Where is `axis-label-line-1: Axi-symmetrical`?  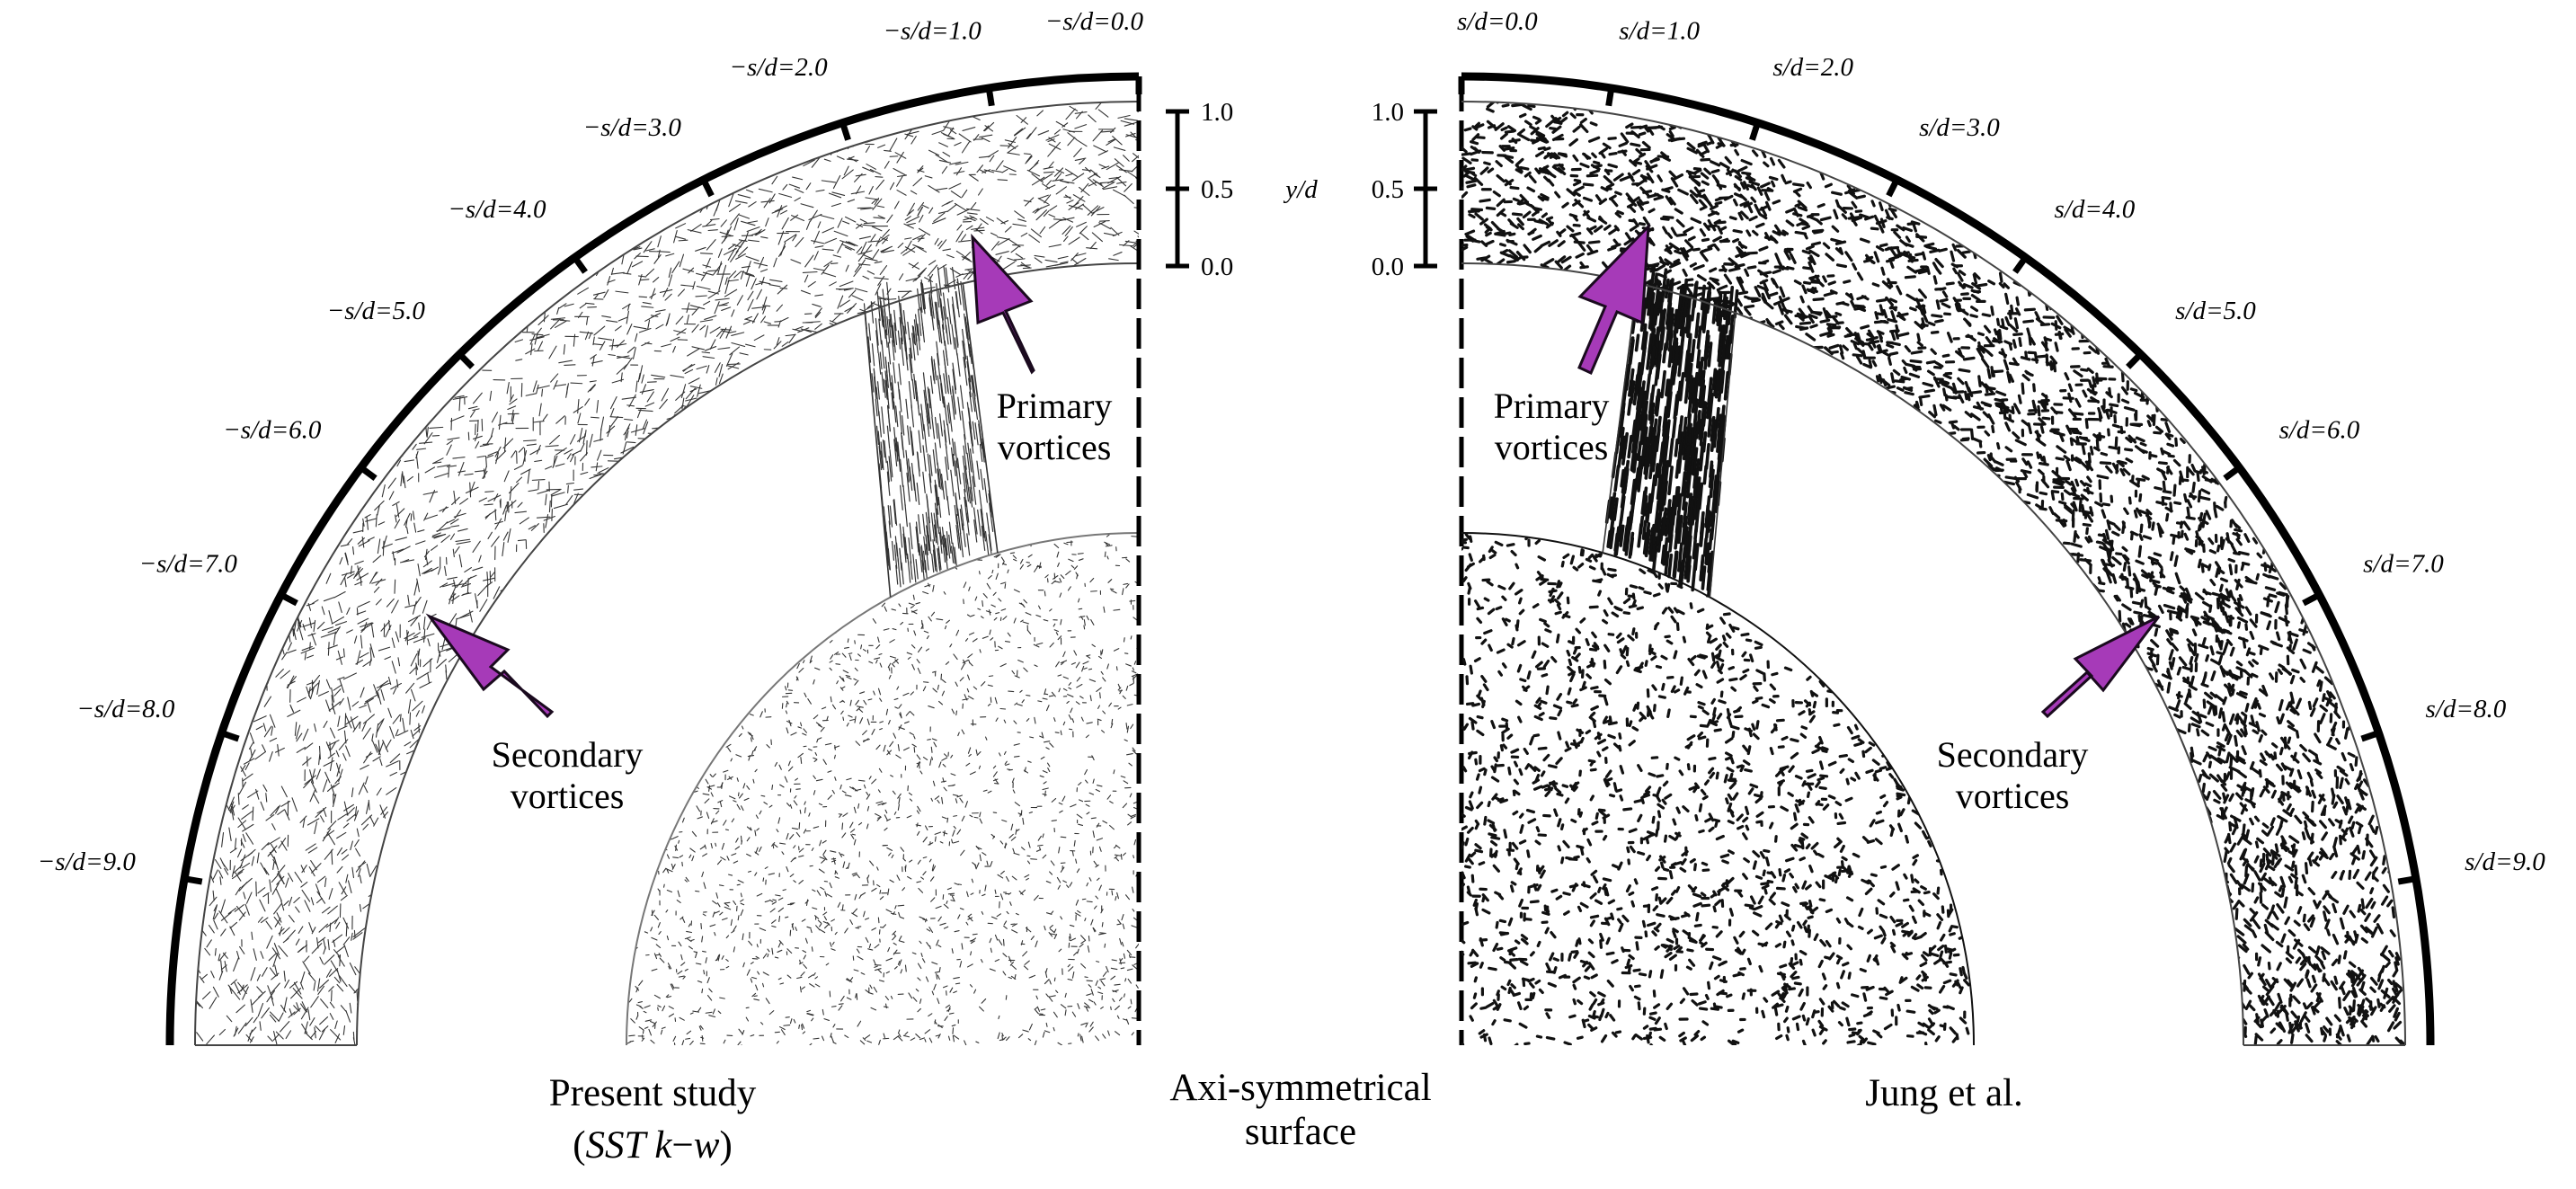 axis-label-line-1: Axi-symmetrical is located at coordinates (1300, 1088).